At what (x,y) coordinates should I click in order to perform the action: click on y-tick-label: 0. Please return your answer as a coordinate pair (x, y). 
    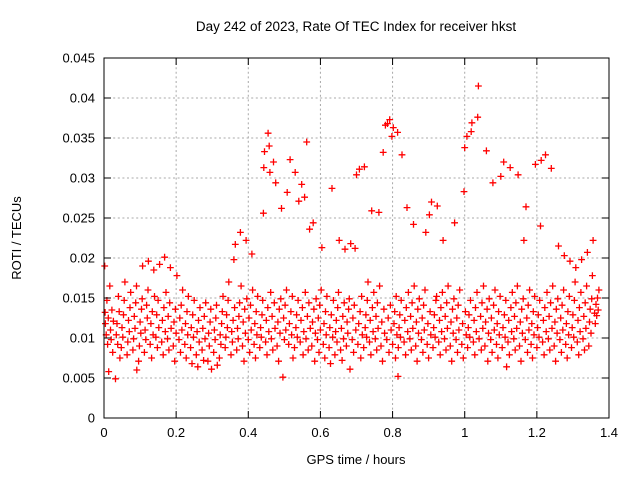
    Looking at the image, I should click on (91, 418).